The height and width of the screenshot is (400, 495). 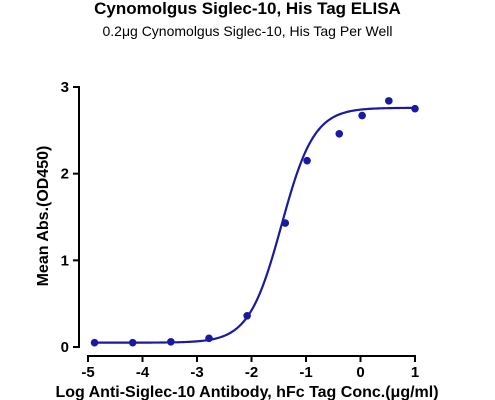 What do you see at coordinates (415, 372) in the screenshot?
I see `x-tick-label: 1` at bounding box center [415, 372].